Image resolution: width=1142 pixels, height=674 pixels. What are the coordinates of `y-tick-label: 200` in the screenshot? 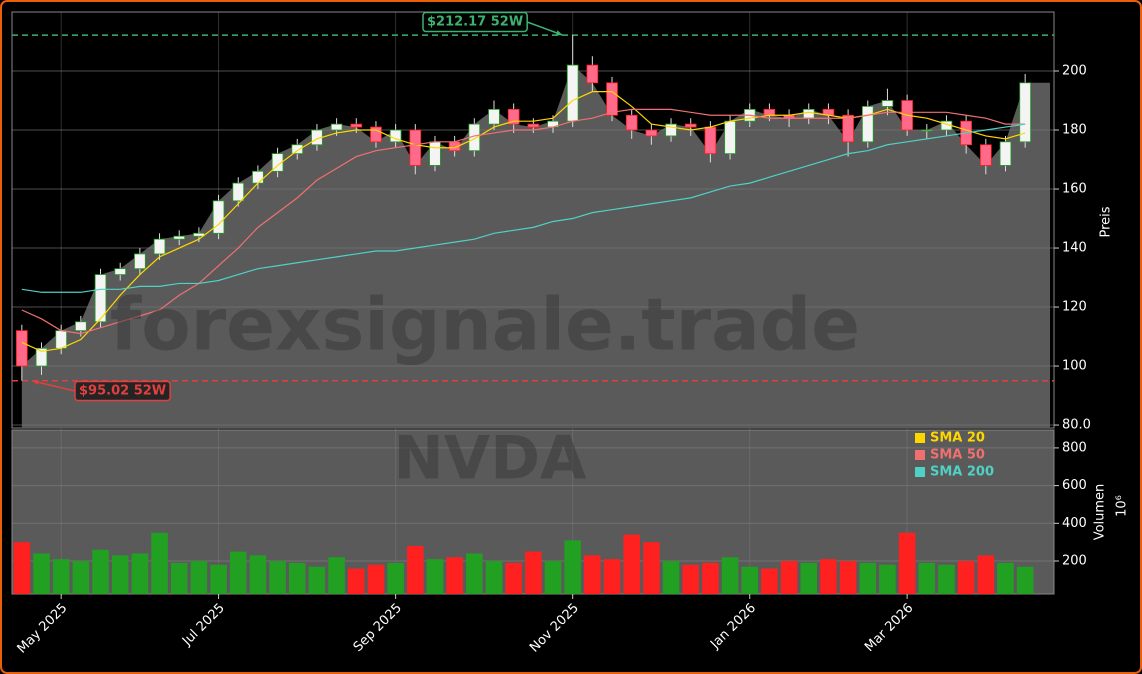 It's located at (1074, 71).